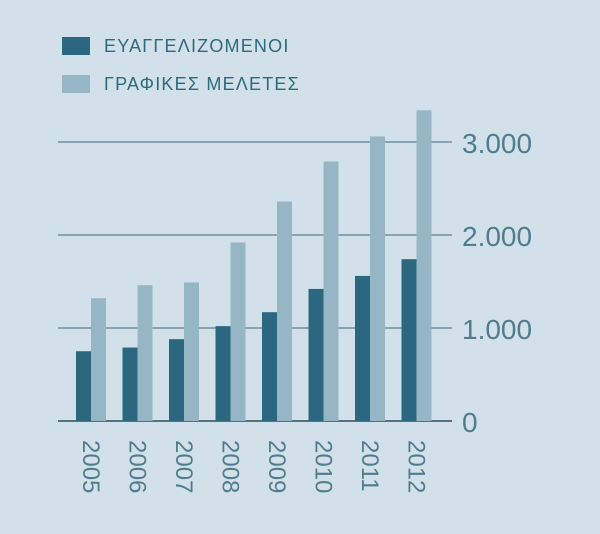  Describe the element at coordinates (284, 311) in the screenshot. I see `bar-grafikes-meletes-2009` at that location.